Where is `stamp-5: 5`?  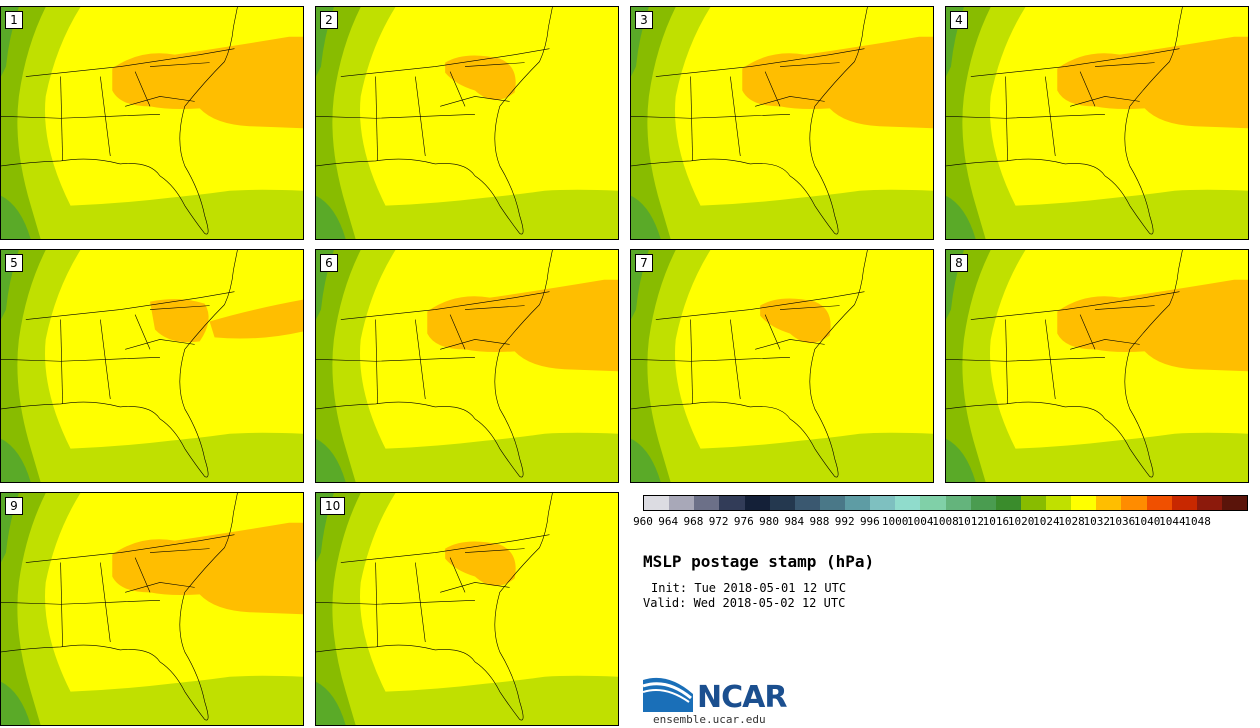 stamp-5: 5 is located at coordinates (152, 366).